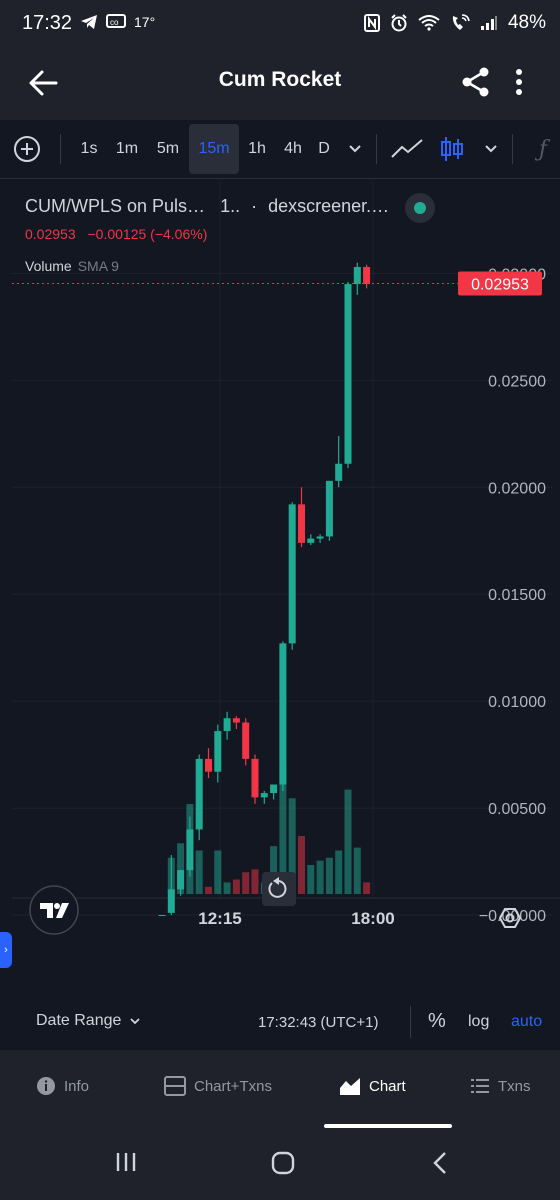 This screenshot has height=1200, width=560. I want to click on line-chart-type-button, so click(407, 149).